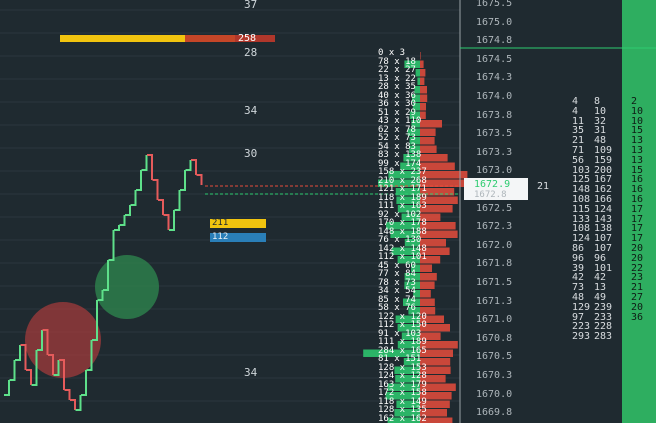  Describe the element at coordinates (494, 208) in the screenshot. I see `price-level: 1672.5` at that location.